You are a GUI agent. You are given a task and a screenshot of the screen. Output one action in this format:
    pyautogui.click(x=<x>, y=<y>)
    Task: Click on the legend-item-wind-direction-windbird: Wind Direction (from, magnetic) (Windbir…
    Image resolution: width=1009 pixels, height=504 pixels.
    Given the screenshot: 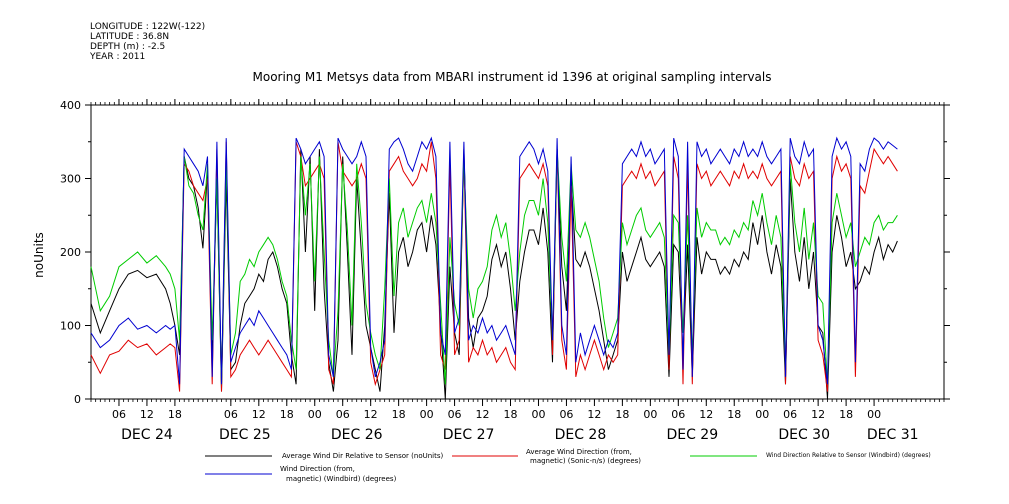 What is the action you would take?
    pyautogui.click(x=301, y=474)
    